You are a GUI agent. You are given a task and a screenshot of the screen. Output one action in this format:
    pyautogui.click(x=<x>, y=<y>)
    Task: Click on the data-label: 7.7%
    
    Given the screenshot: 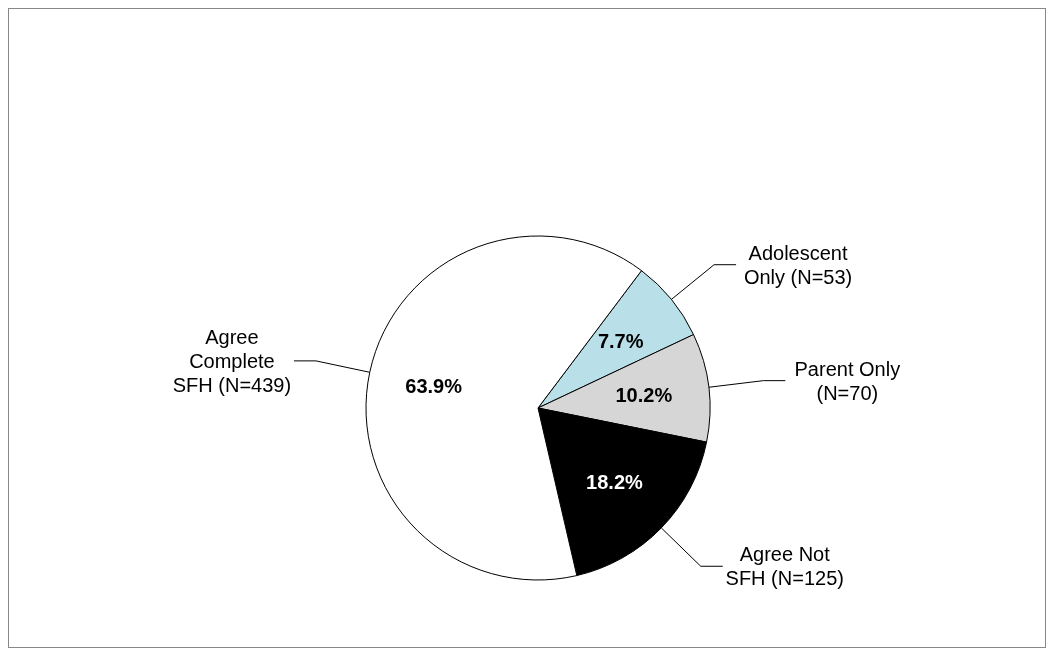 What is the action you would take?
    pyautogui.click(x=620, y=340)
    